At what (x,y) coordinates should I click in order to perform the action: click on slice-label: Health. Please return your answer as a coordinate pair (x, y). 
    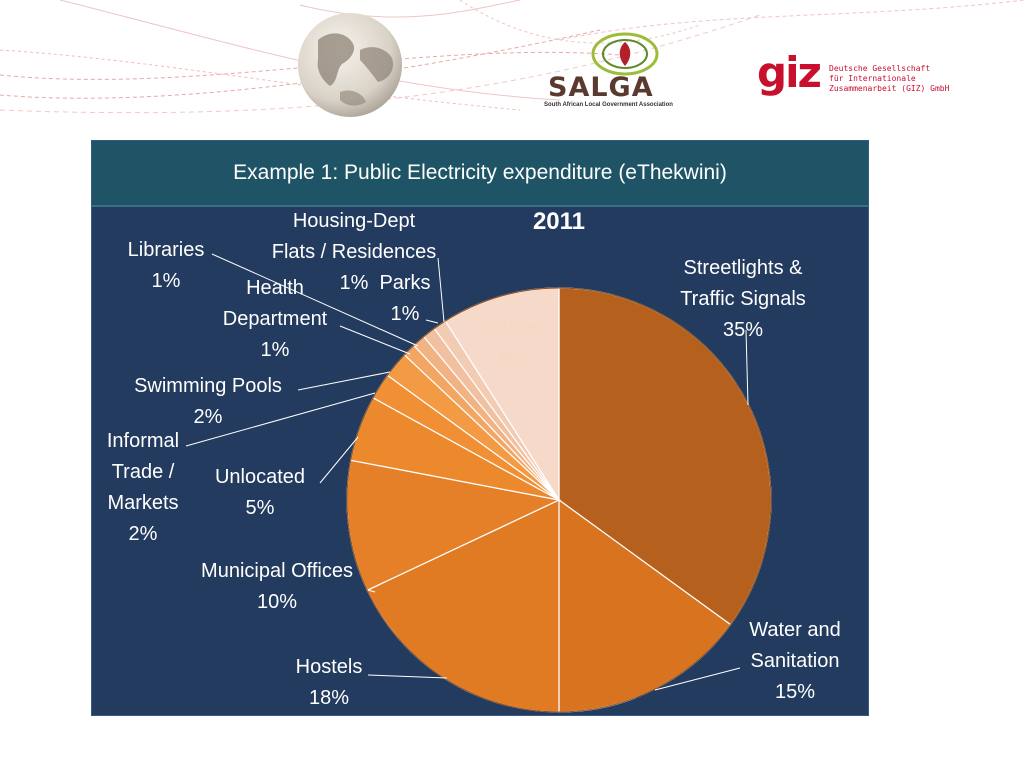
    Looking at the image, I should click on (275, 288).